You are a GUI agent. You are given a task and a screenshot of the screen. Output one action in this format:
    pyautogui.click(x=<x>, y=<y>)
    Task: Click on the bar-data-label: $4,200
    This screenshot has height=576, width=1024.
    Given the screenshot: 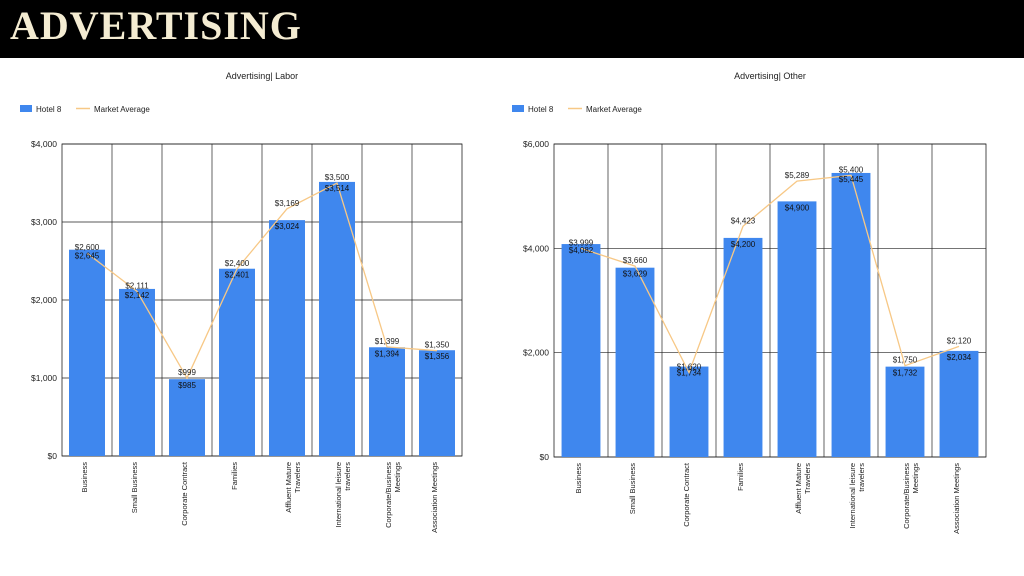 What is the action you would take?
    pyautogui.click(x=743, y=244)
    